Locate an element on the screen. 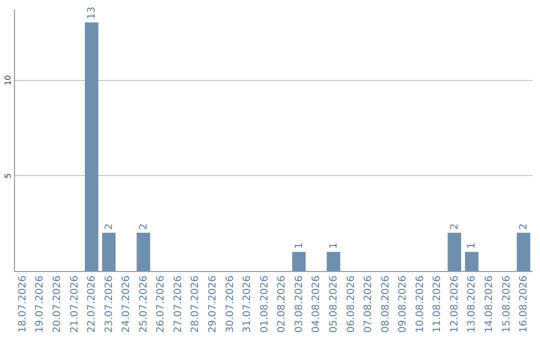 Image resolution: width=540 pixels, height=340 pixels. x-tick-label: 25.07.2026 is located at coordinates (144, 304).